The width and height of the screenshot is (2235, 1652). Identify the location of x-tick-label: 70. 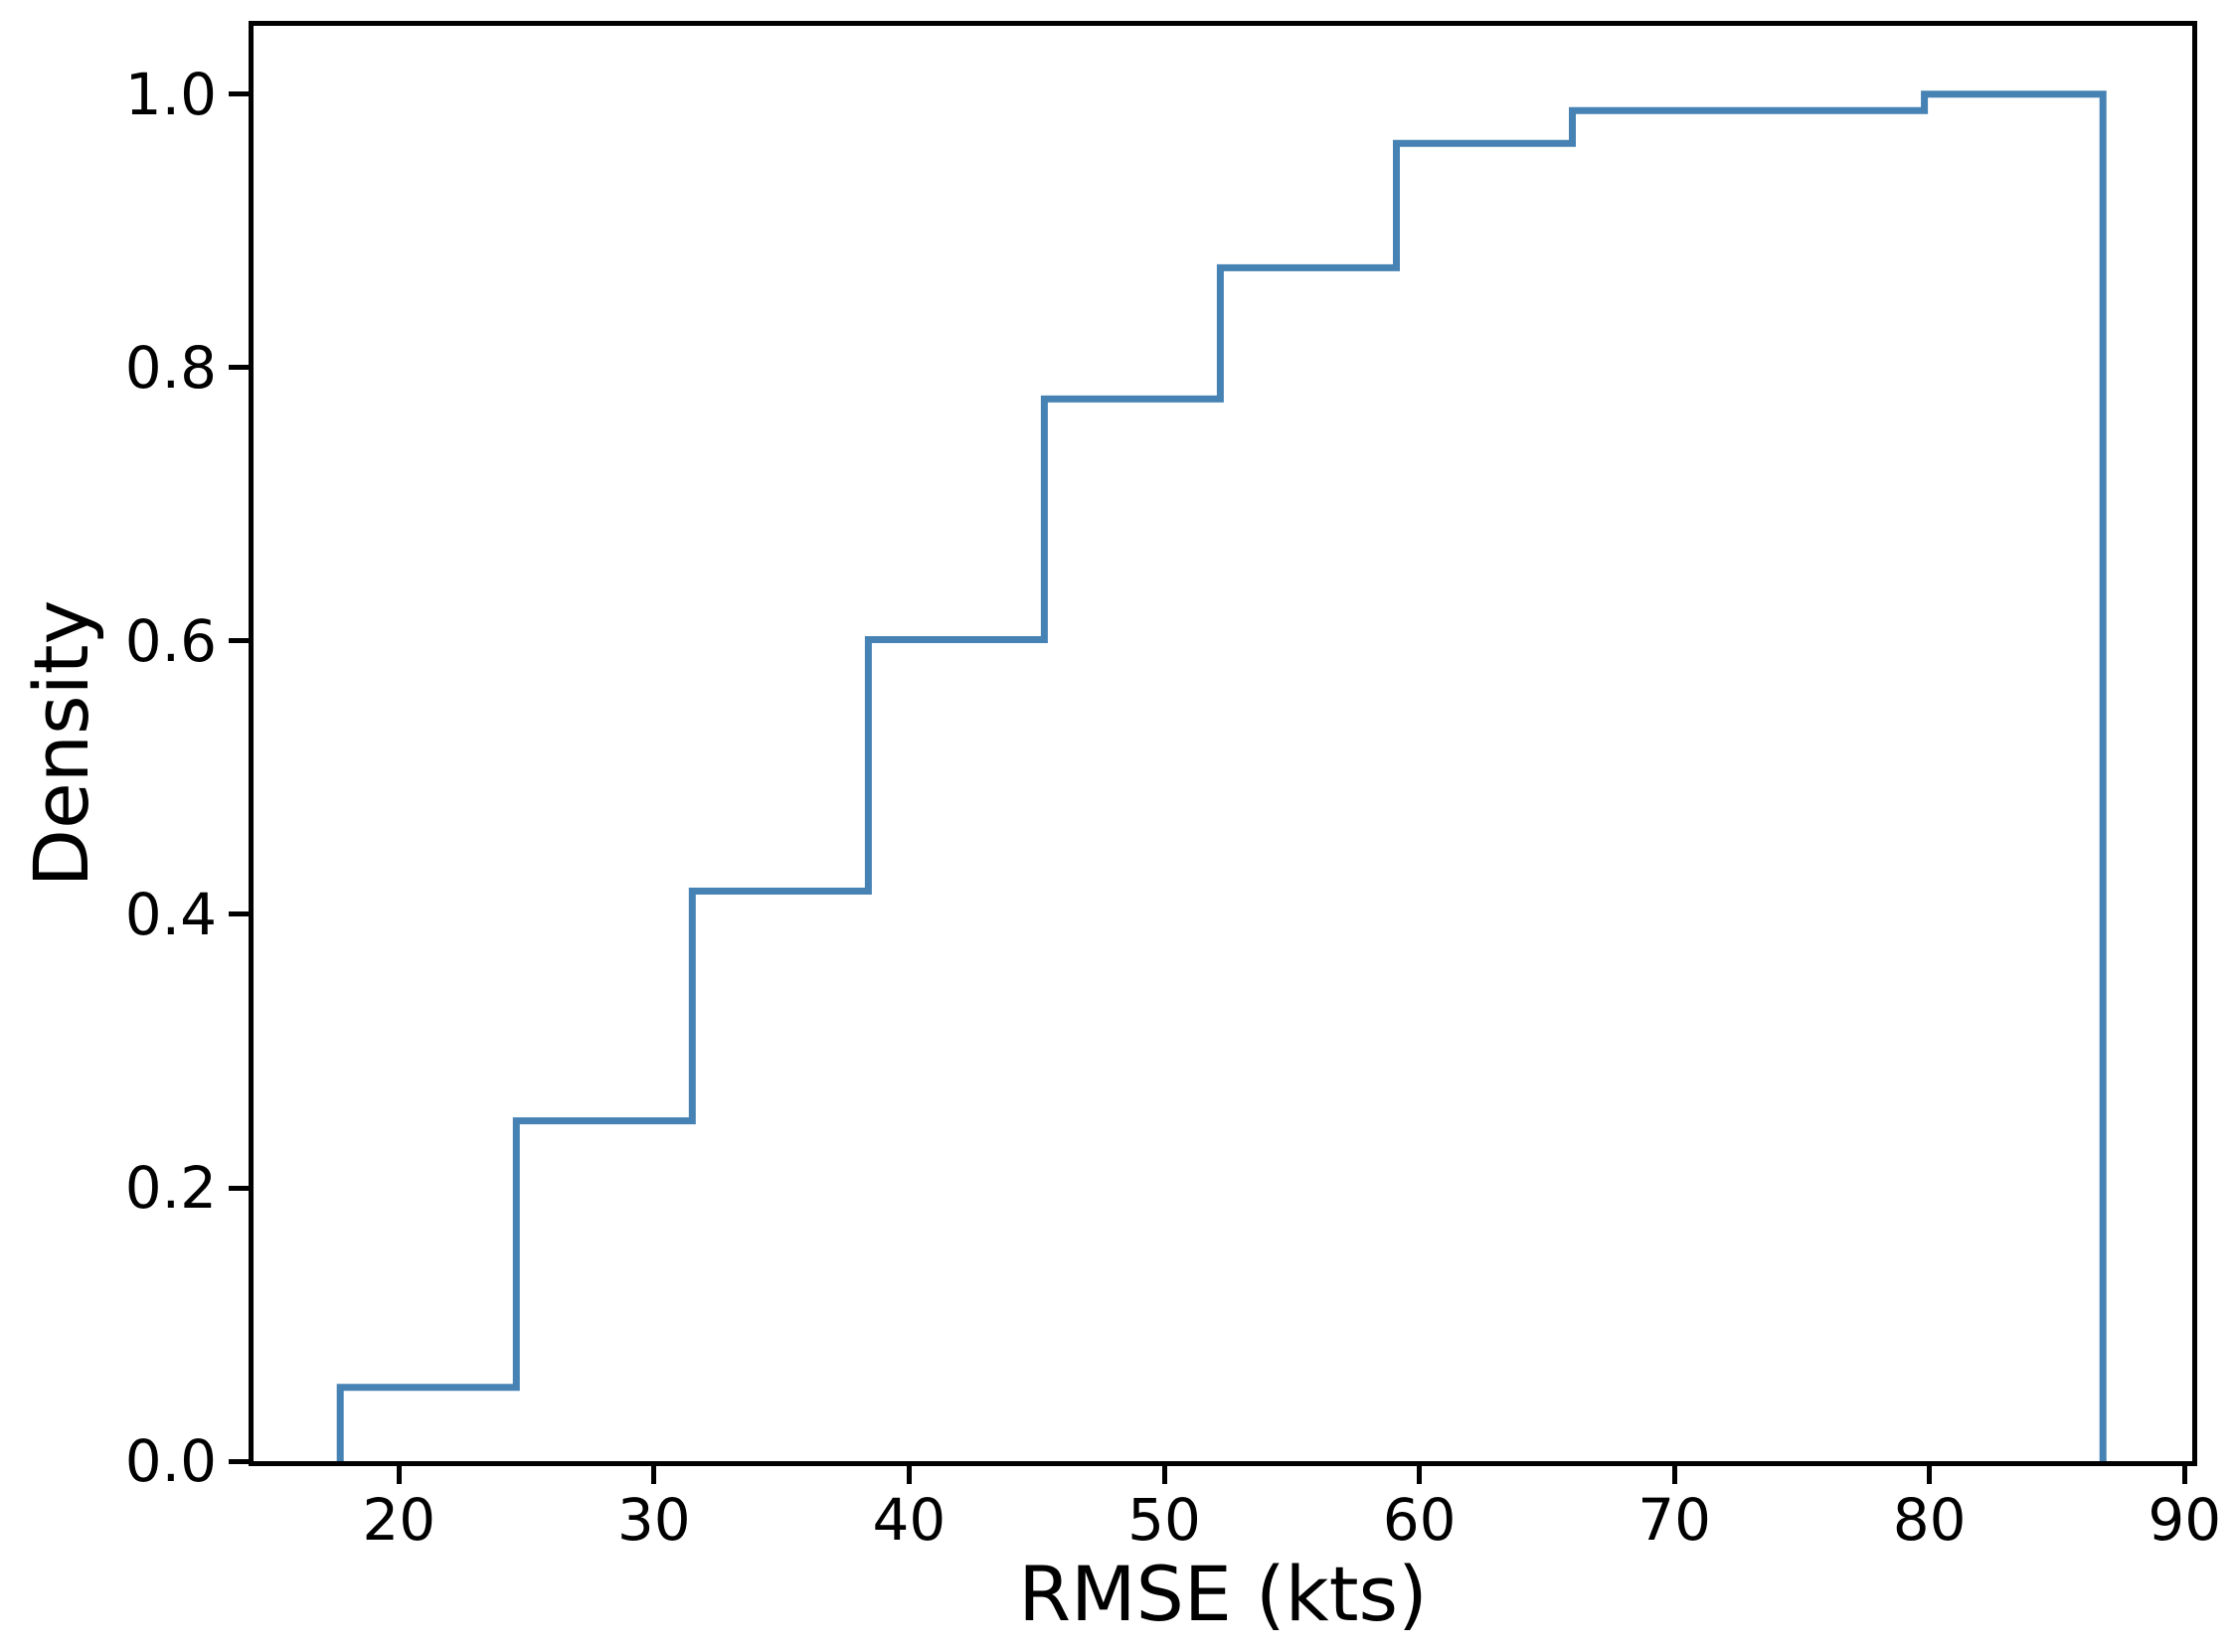
(1674, 1520).